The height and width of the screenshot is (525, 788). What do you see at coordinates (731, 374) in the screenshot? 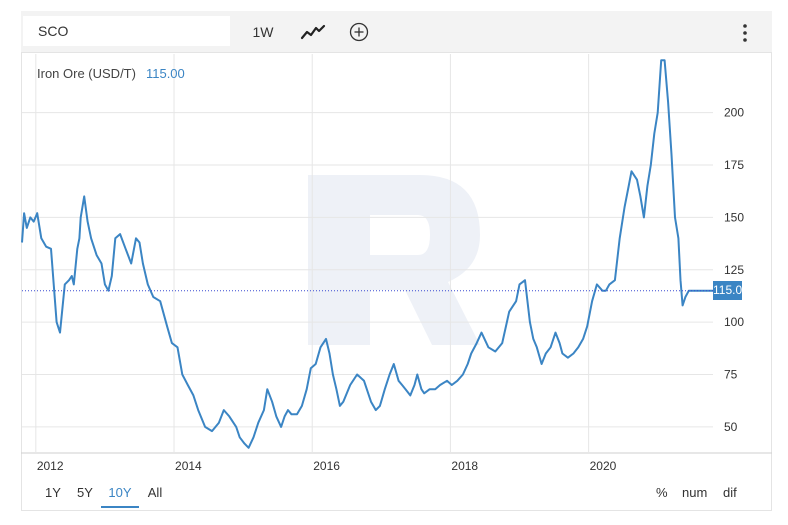
I see `y-tick-label: 75` at bounding box center [731, 374].